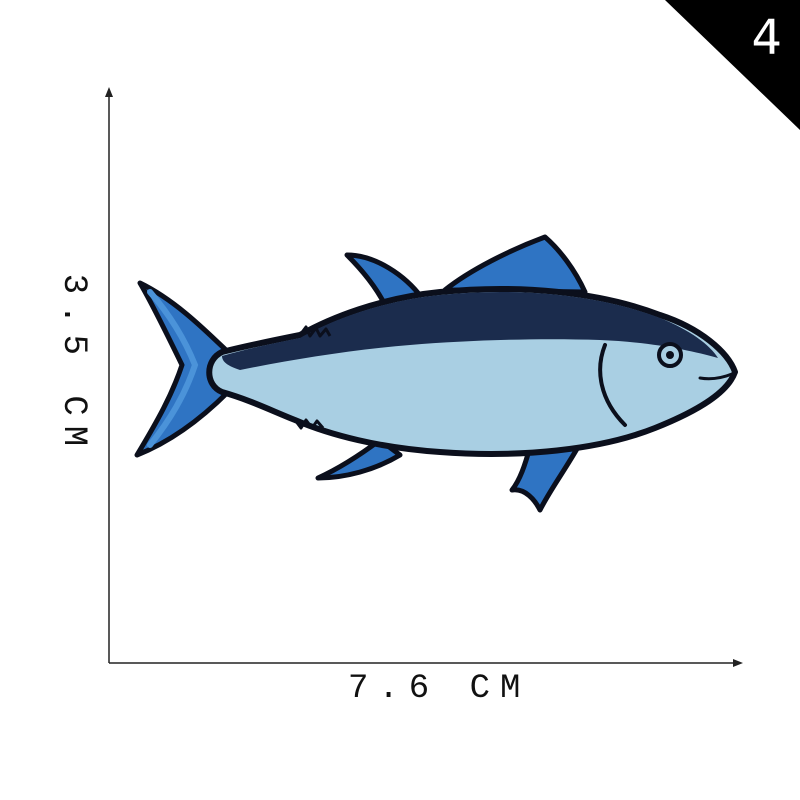 Image resolution: width=800 pixels, height=800 pixels. I want to click on tail-fin-highlight, so click(173, 368).